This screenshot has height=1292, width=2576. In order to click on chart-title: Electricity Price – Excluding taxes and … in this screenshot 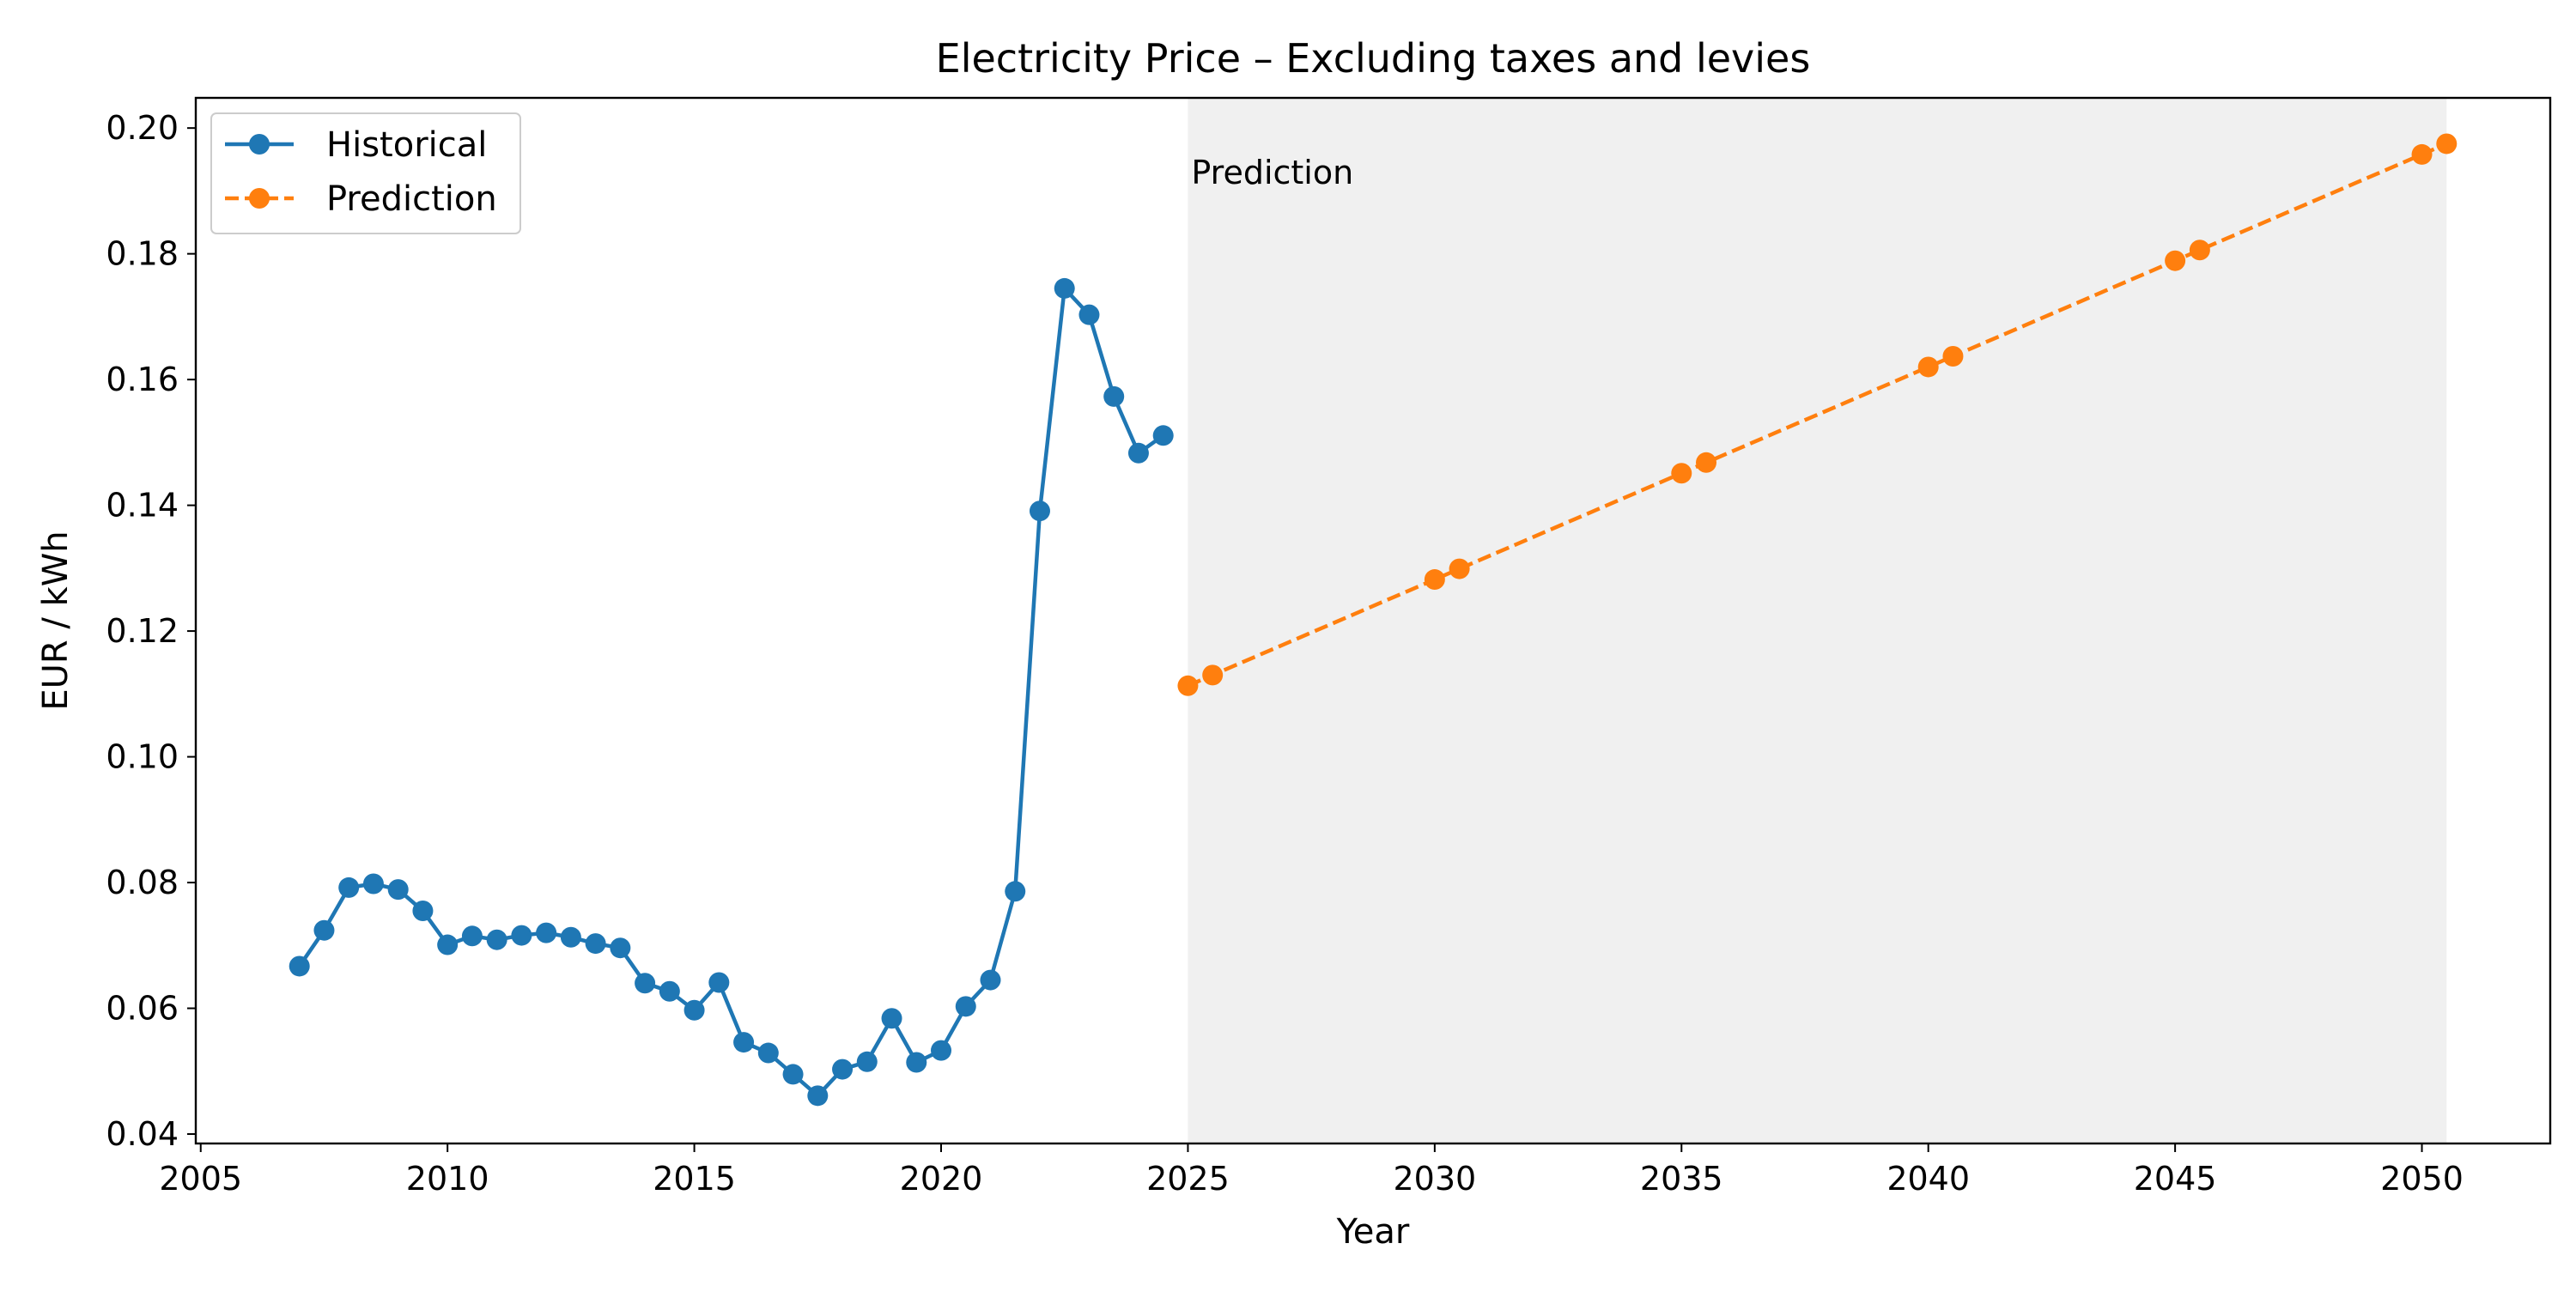, I will do `click(1374, 58)`.